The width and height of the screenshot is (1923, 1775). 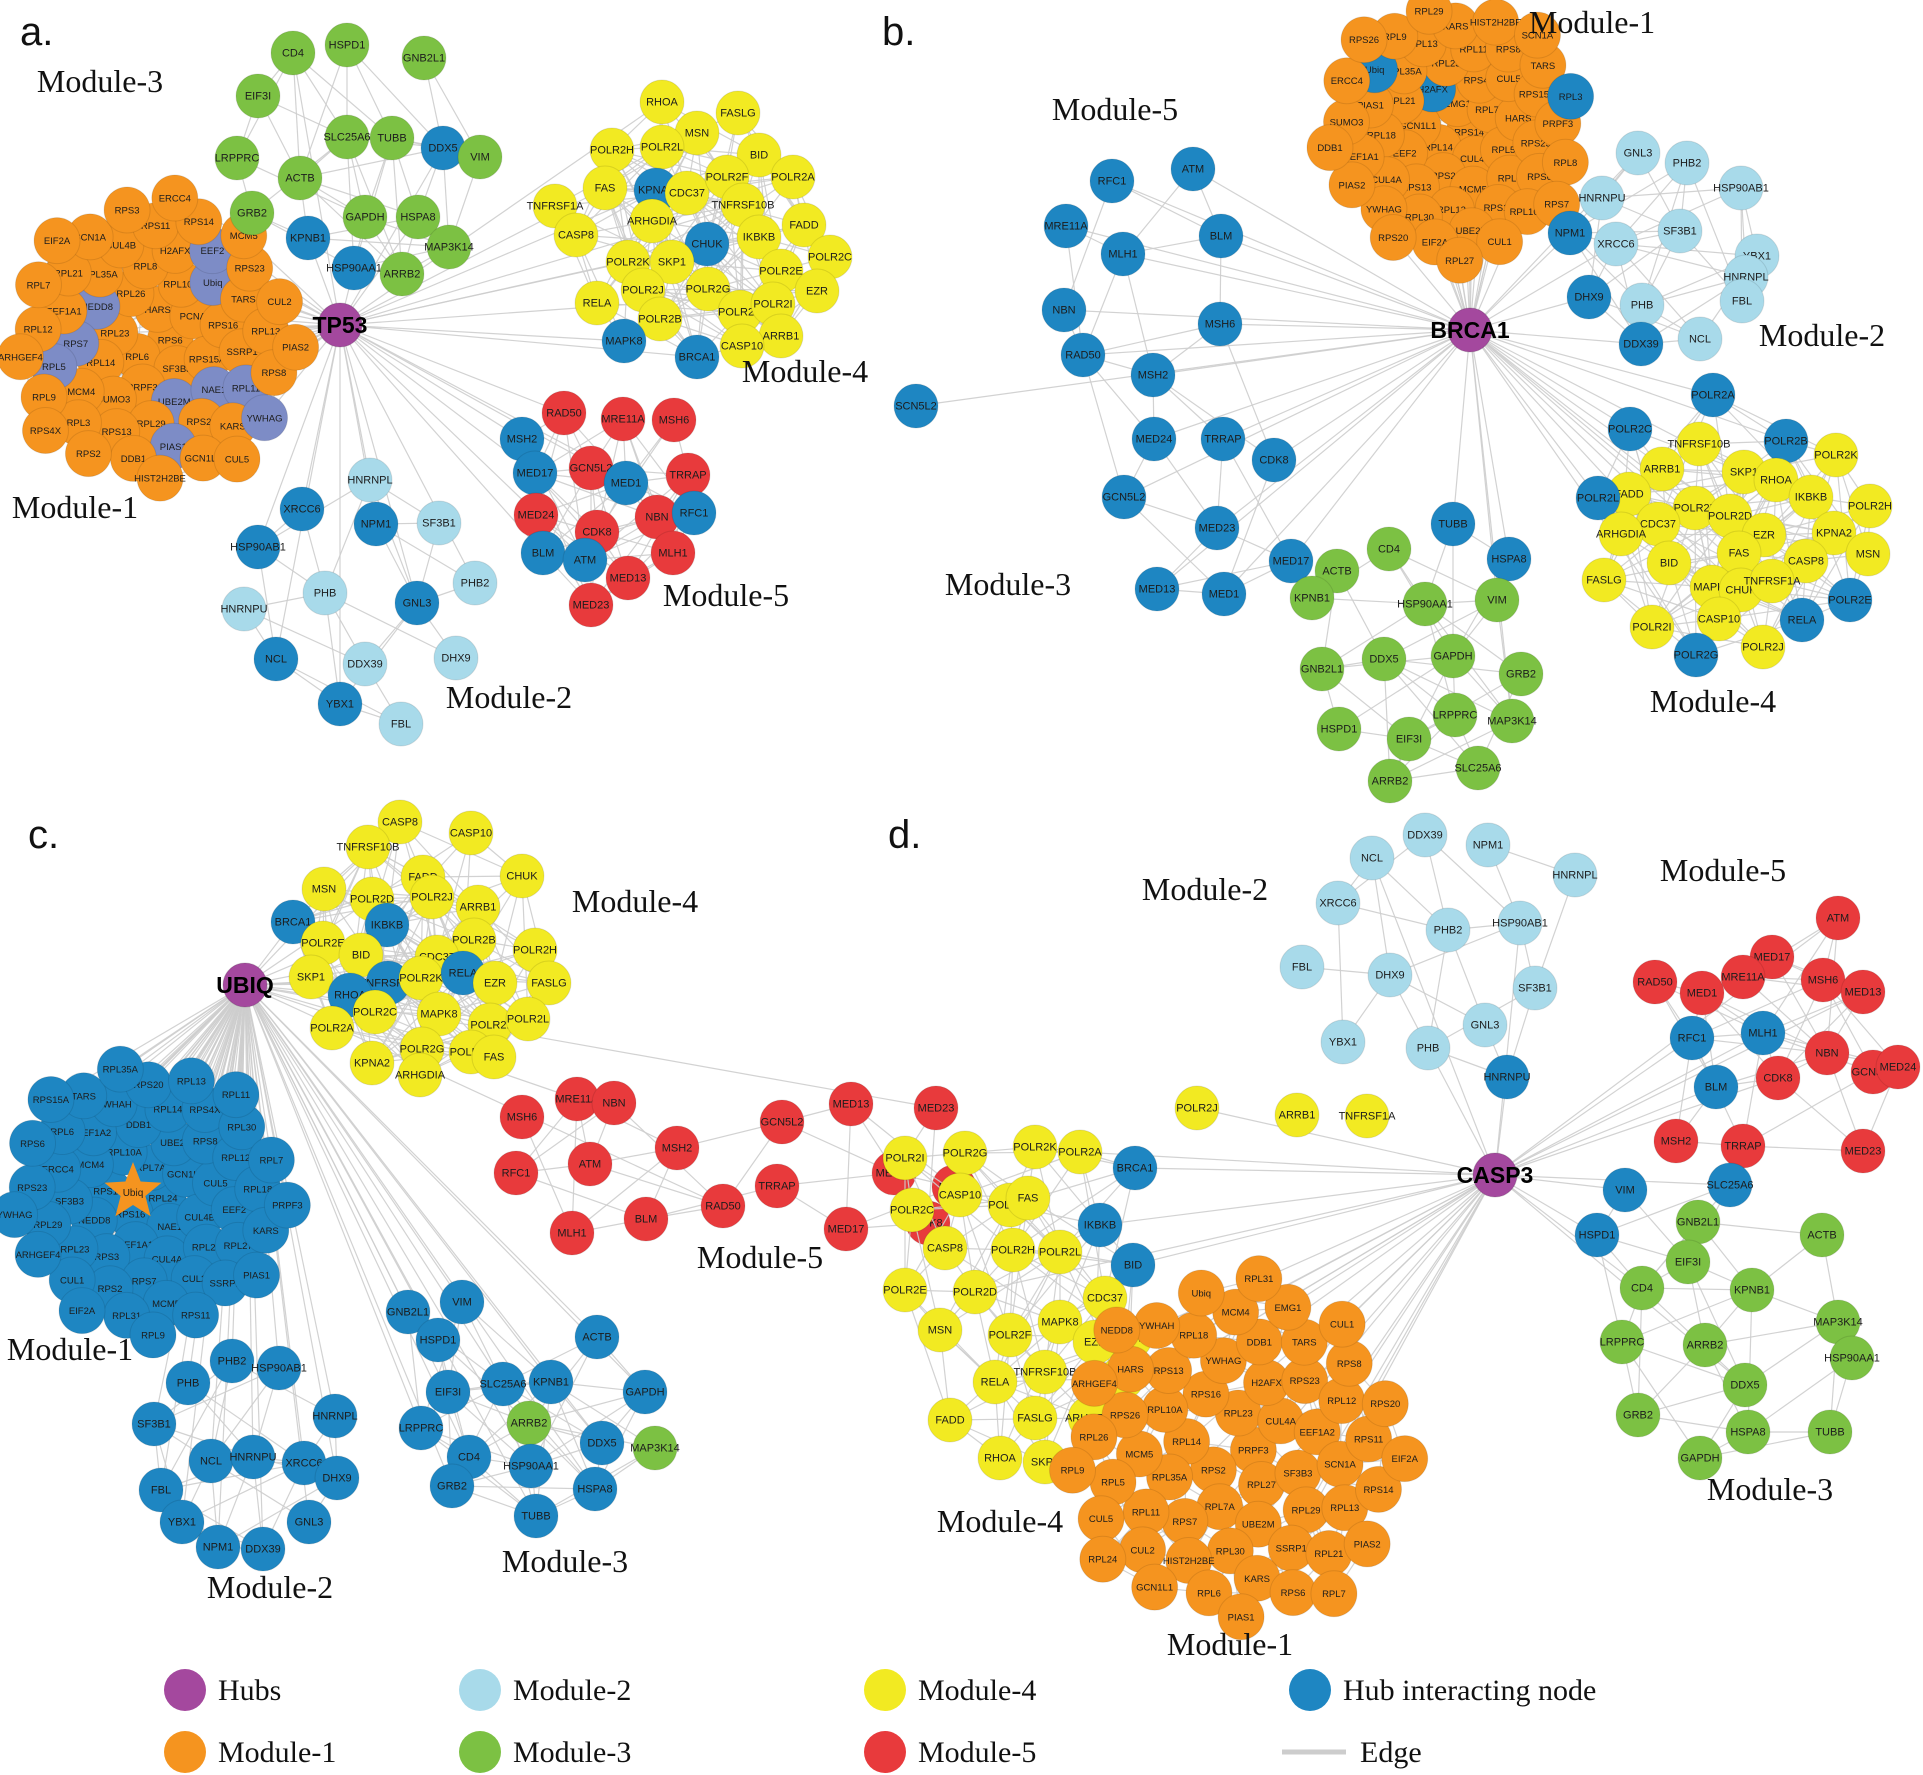 What do you see at coordinates (1713, 395) in the screenshot?
I see `node-POLR2A` at bounding box center [1713, 395].